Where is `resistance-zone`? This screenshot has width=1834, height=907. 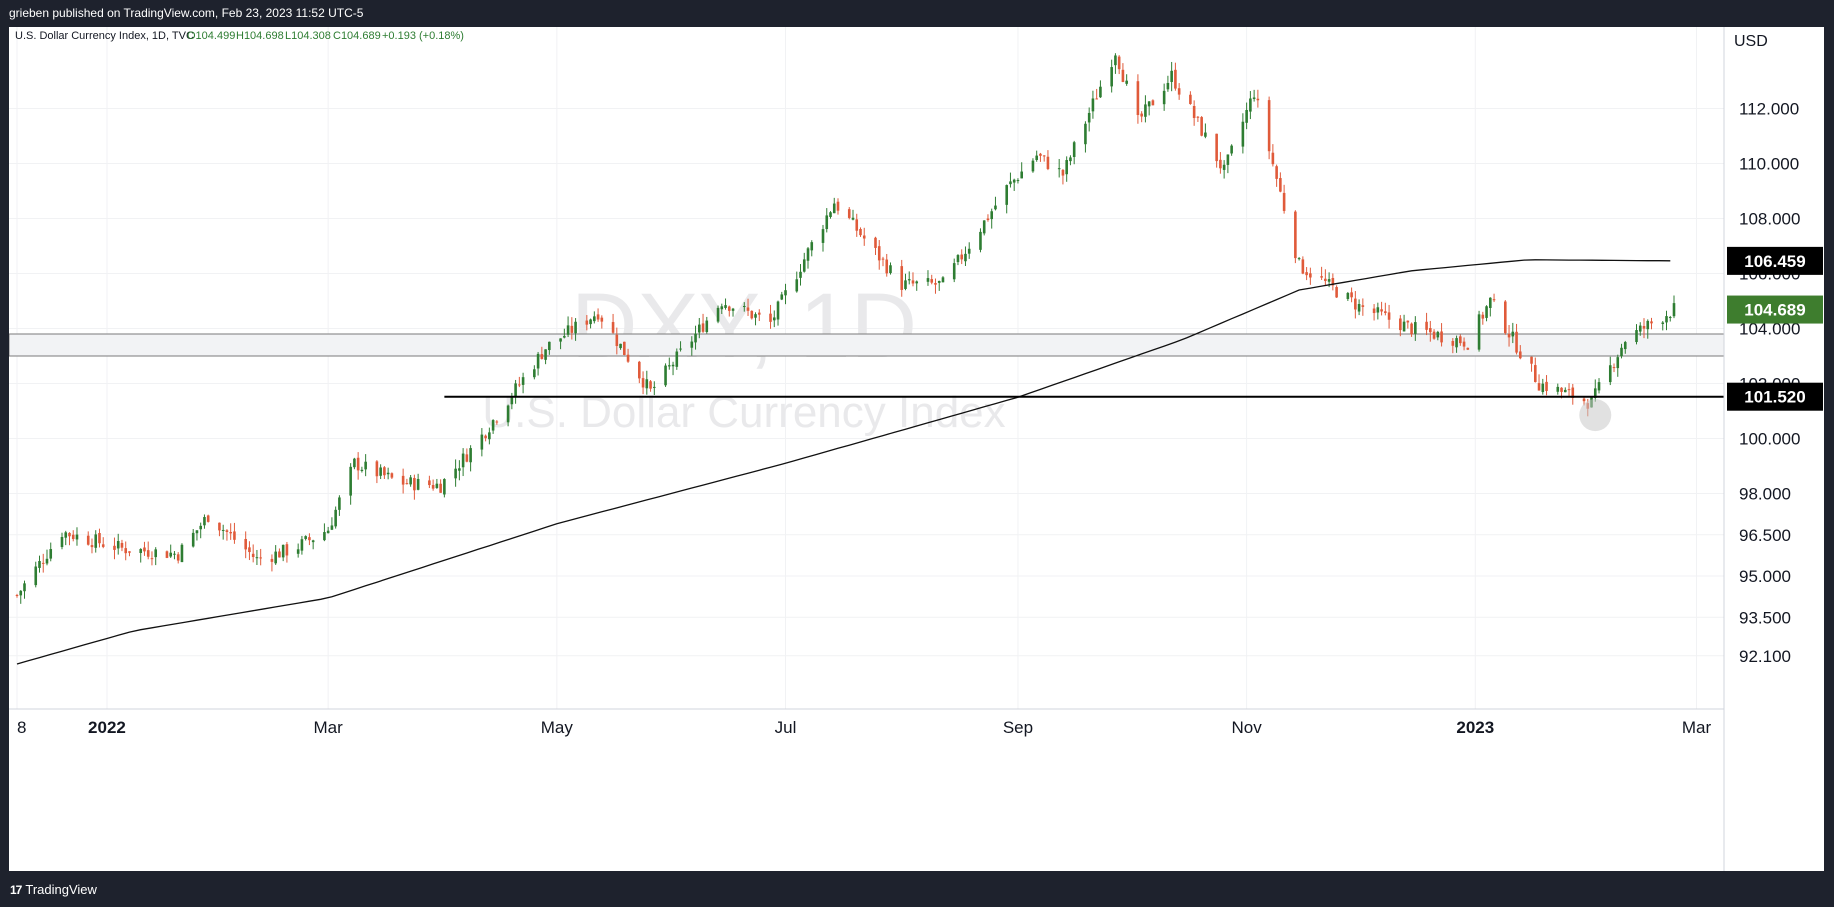 resistance-zone is located at coordinates (866, 345).